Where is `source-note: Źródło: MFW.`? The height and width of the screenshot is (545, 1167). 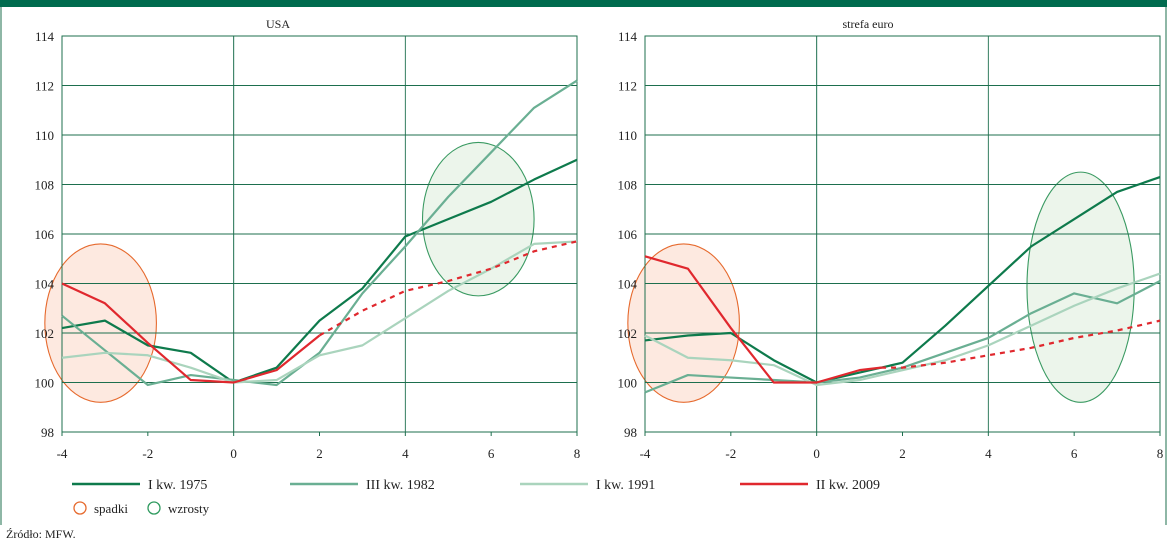
source-note: Źródło: MFW. is located at coordinates (41, 534).